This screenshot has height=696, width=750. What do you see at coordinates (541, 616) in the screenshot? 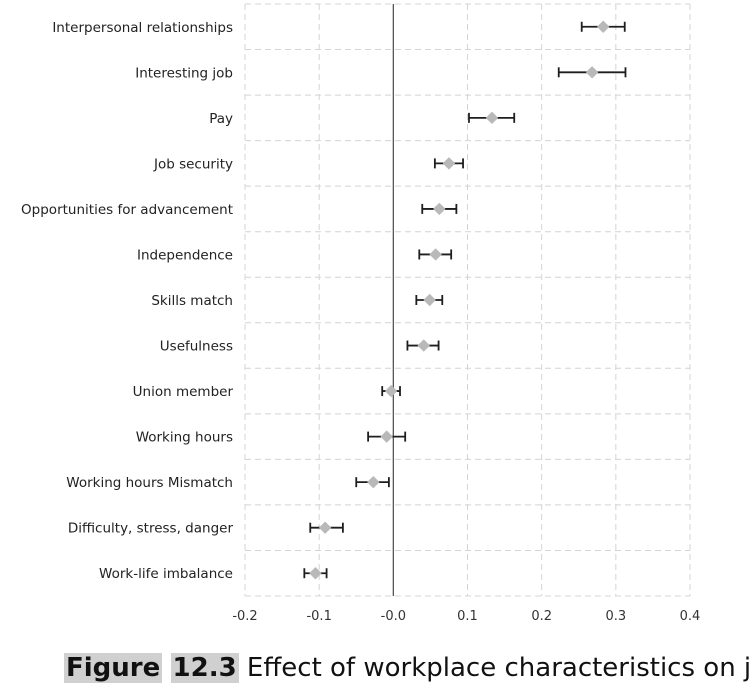
I see `x-tick-label: 0.2` at bounding box center [541, 616].